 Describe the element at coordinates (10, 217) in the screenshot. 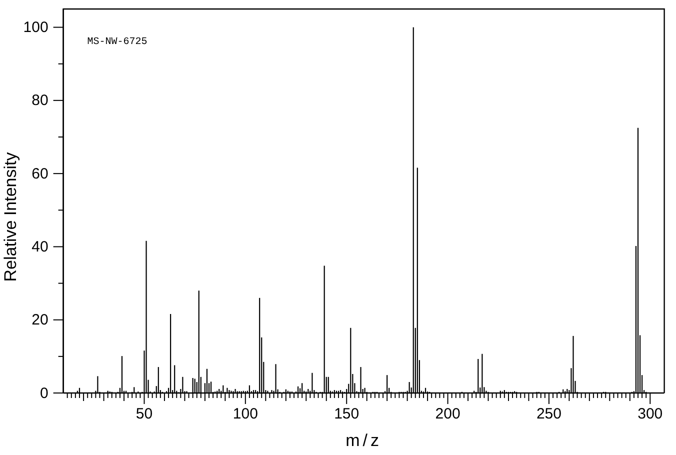

I see `y-axis-title: Relative Intensity` at that location.